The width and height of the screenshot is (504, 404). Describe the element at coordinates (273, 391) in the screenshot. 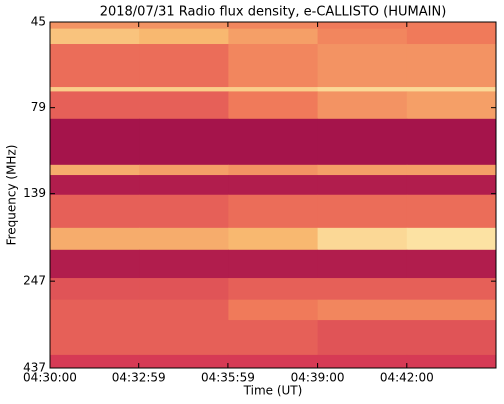

I see `x-axis-label: Time (UT)` at that location.